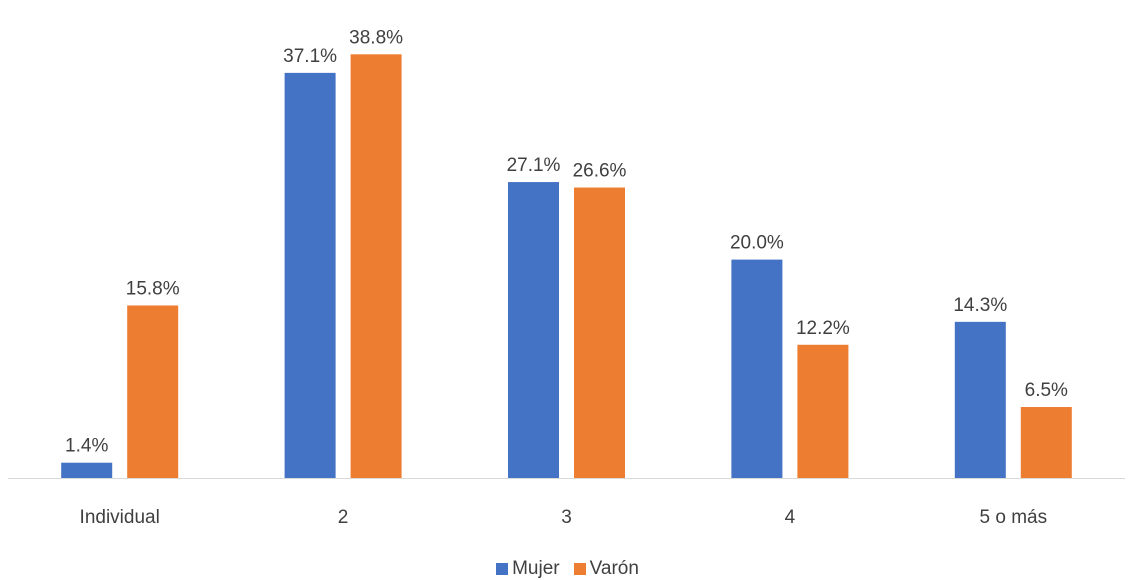 The height and width of the screenshot is (580, 1135). What do you see at coordinates (790, 517) in the screenshot?
I see `x-tick-label-3: 4` at bounding box center [790, 517].